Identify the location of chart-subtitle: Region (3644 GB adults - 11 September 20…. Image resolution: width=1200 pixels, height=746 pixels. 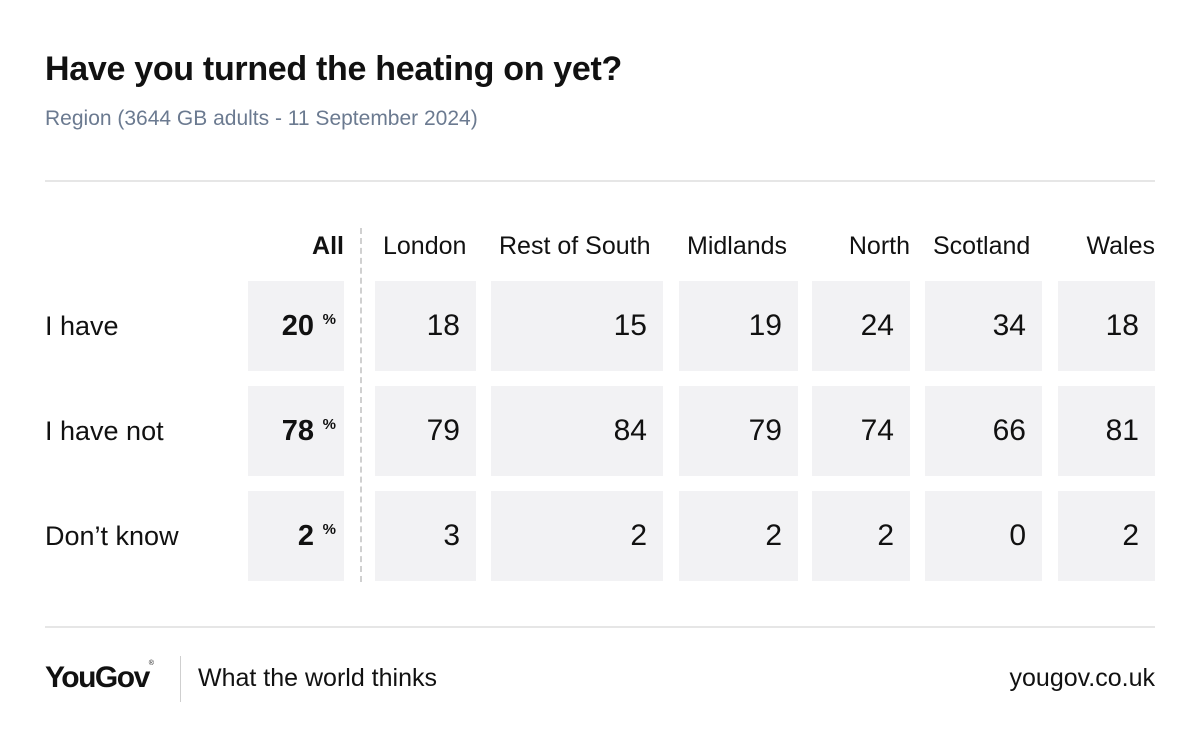
(261, 118).